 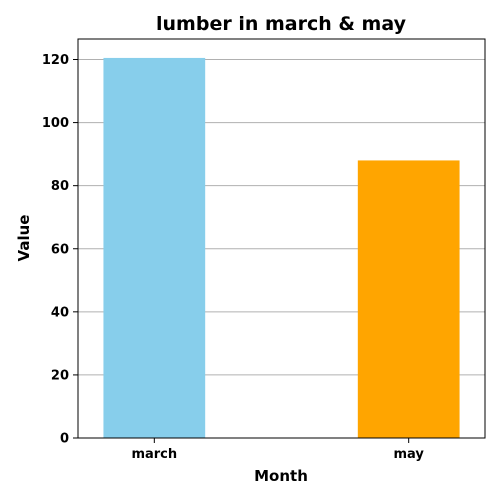 What do you see at coordinates (60, 375) in the screenshot?
I see `y-tick-label: 20` at bounding box center [60, 375].